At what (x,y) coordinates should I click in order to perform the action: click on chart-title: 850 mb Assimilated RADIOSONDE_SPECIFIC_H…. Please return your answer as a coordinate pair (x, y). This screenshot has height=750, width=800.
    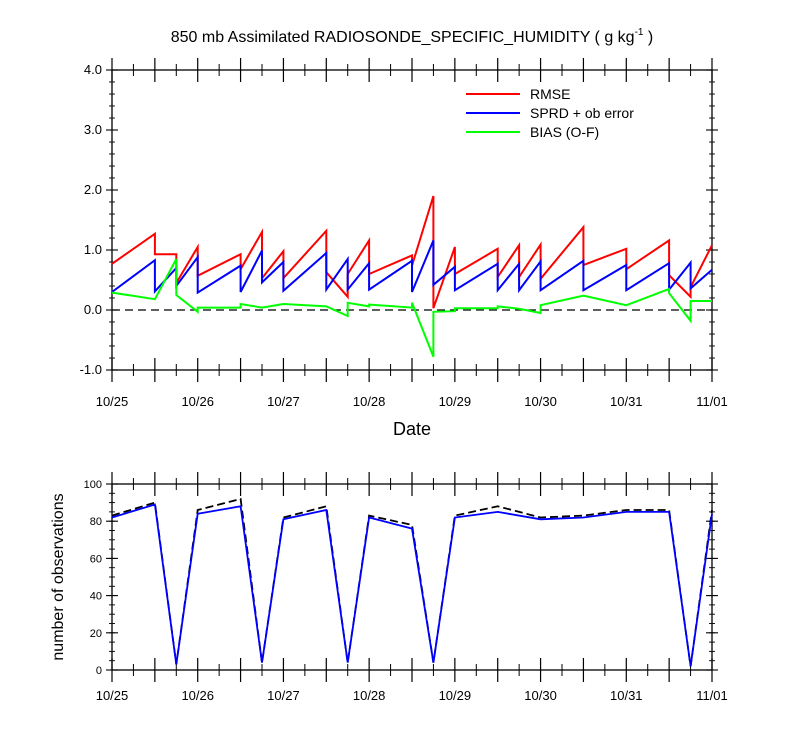
    Looking at the image, I should click on (412, 36).